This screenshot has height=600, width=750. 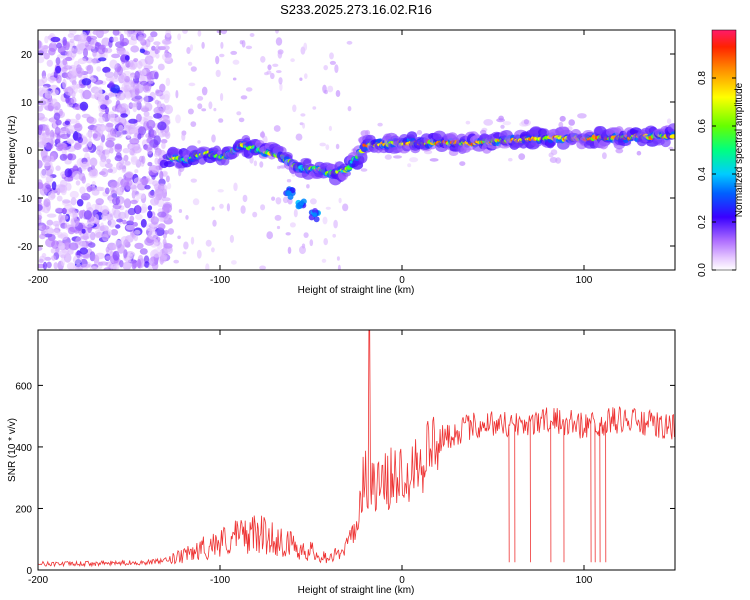 I want to click on snr-x-tick-label: 0, so click(x=402, y=580).